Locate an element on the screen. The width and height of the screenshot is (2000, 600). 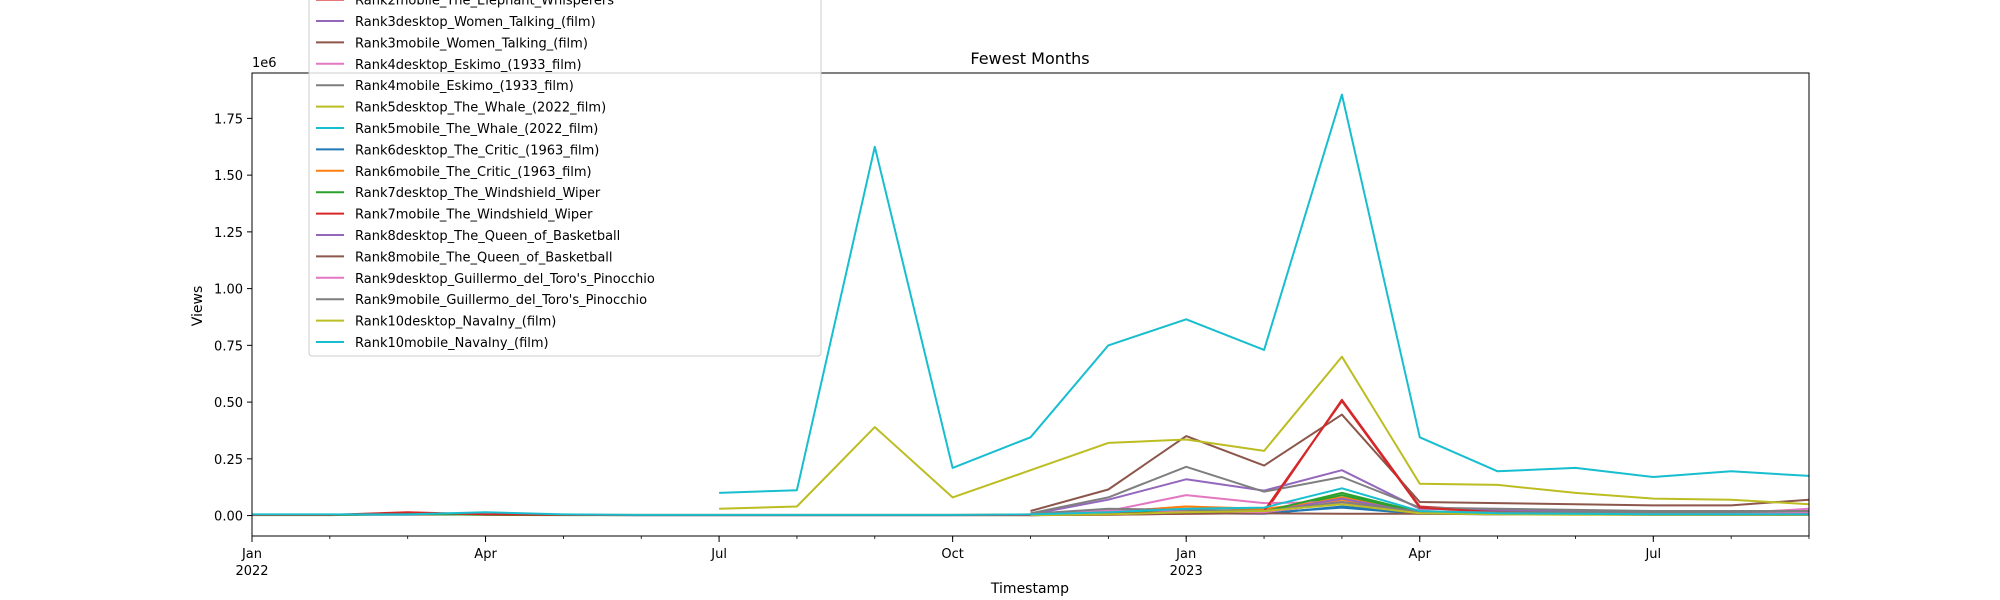
legend-entry-label: Rank8mobile_The_Queen_of_Basketball is located at coordinates (484, 257).